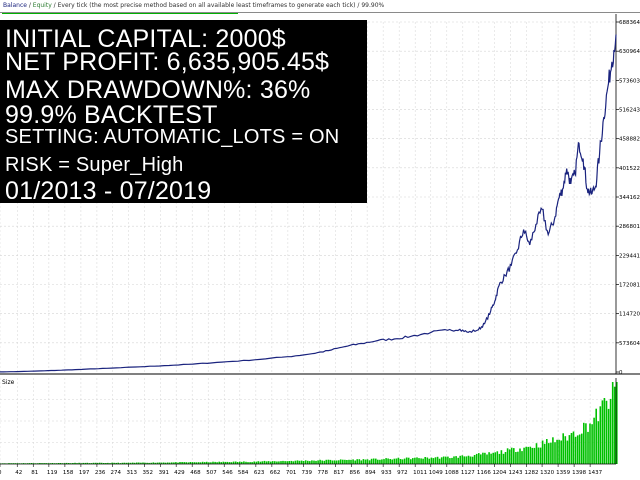 This screenshot has height=480, width=640. Describe the element at coordinates (468, 473) in the screenshot. I see `size-tick-label: 1127` at that location.